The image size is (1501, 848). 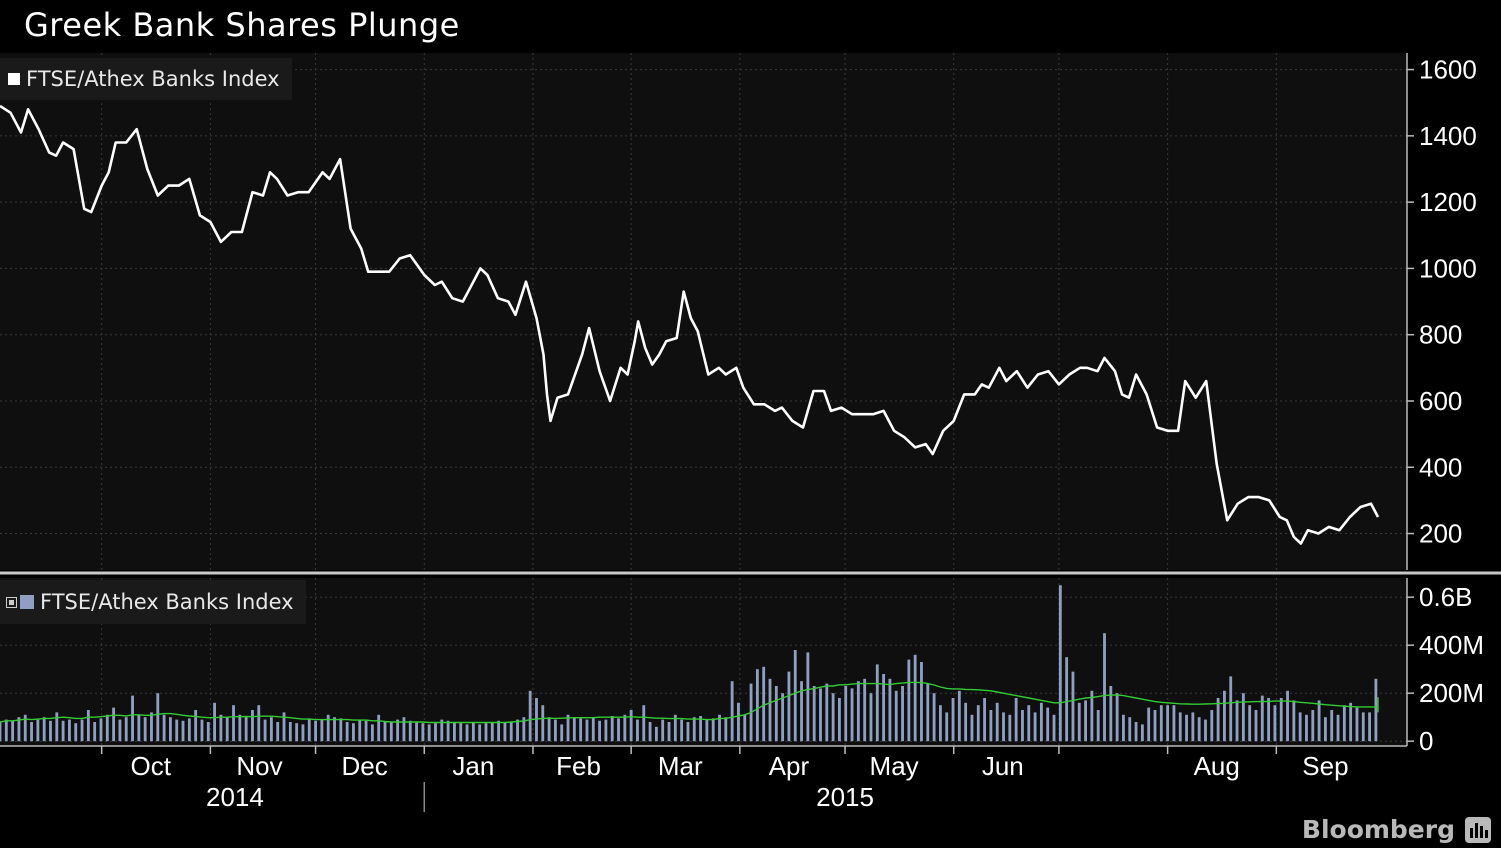 I want to click on volume-legend: FTSE/Athex Banks Index, so click(x=153, y=602).